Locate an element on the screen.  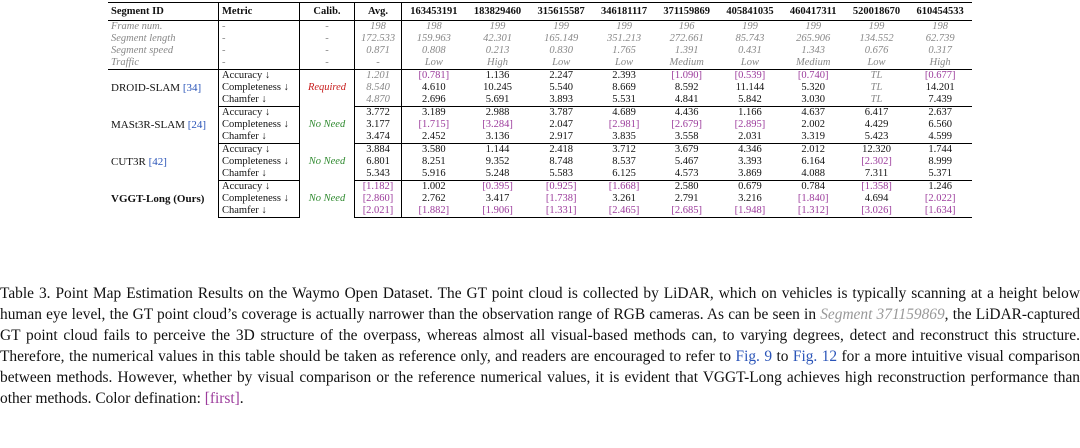
value-cell: [1.715] is located at coordinates (434, 124).